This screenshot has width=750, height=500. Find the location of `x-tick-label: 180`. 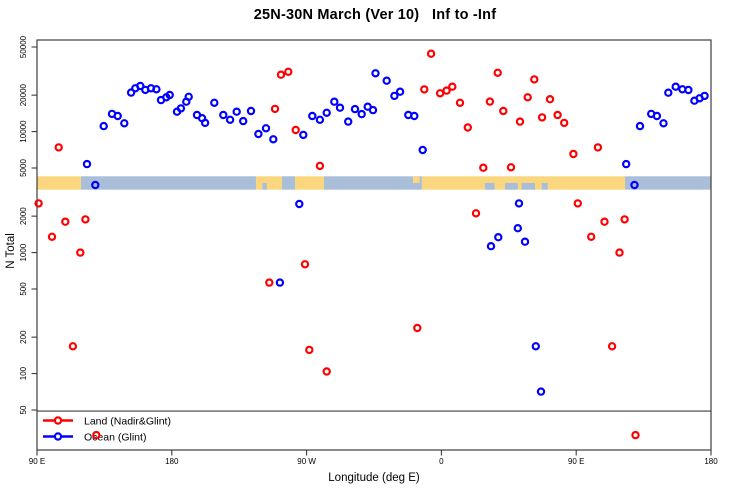

x-tick-label: 180 is located at coordinates (172, 461).